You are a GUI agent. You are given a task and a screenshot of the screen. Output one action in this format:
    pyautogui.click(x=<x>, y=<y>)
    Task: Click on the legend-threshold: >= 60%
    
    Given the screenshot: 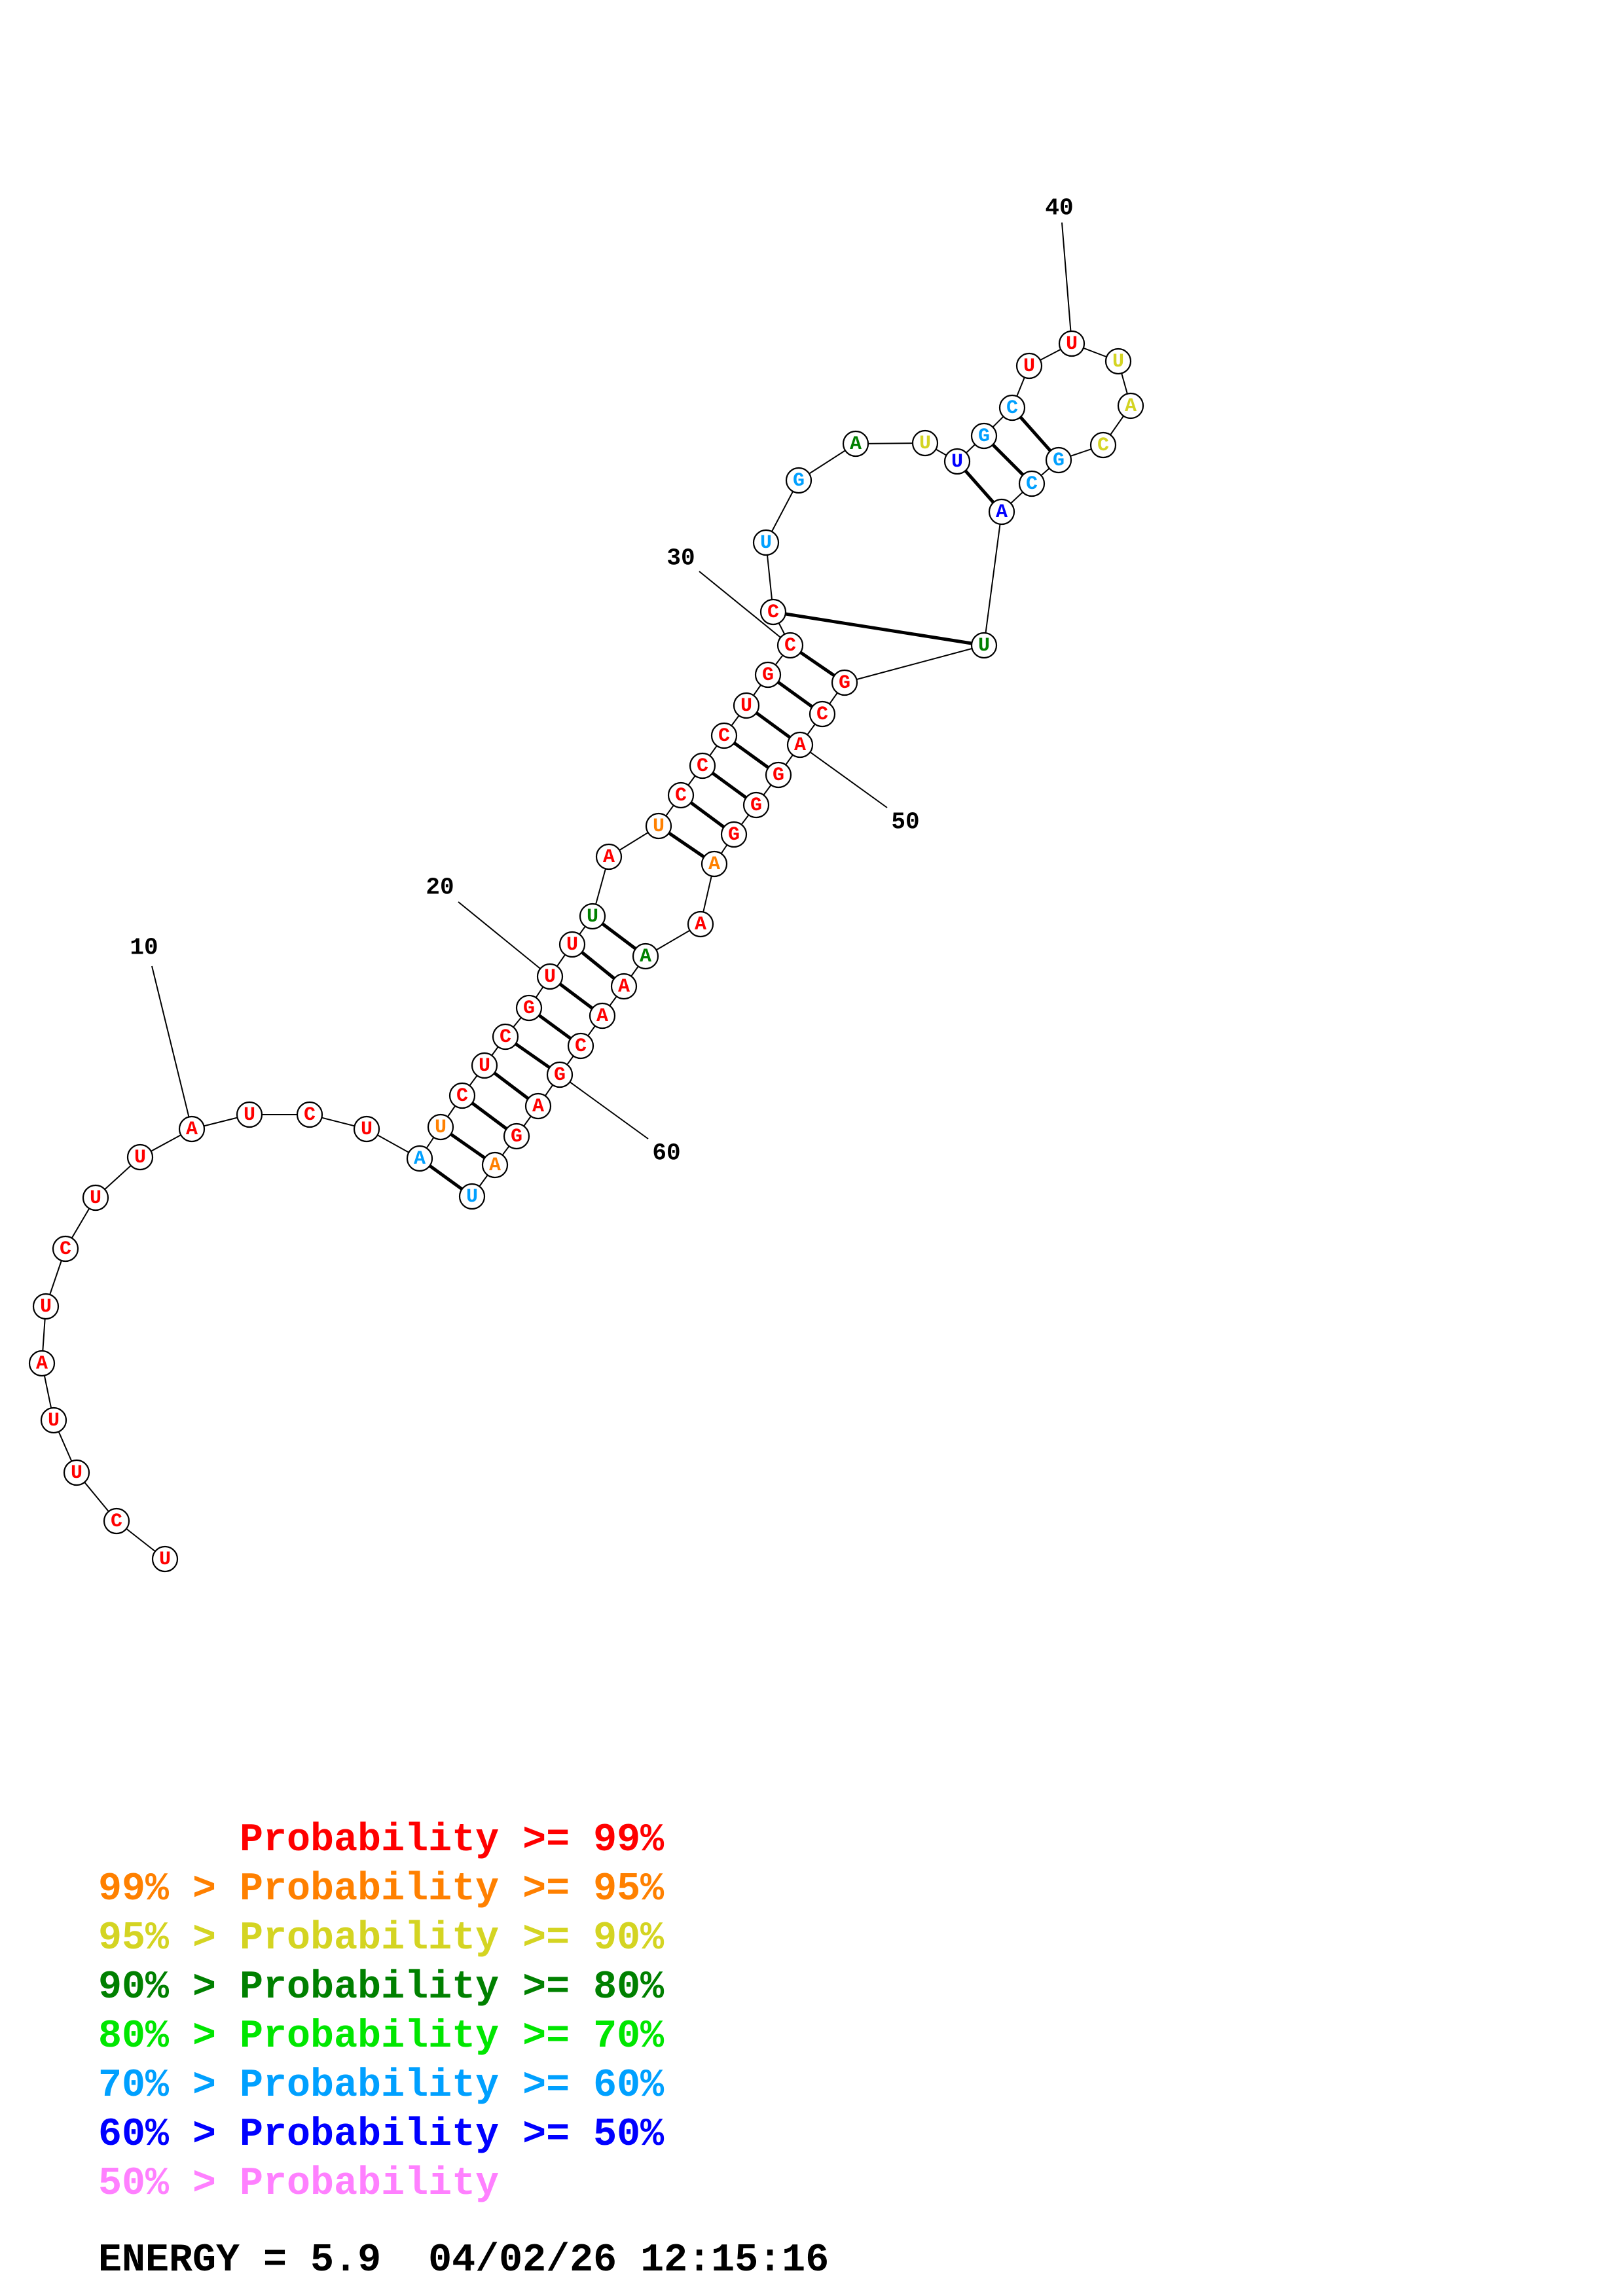 What is the action you would take?
    pyautogui.click(x=582, y=2086)
    